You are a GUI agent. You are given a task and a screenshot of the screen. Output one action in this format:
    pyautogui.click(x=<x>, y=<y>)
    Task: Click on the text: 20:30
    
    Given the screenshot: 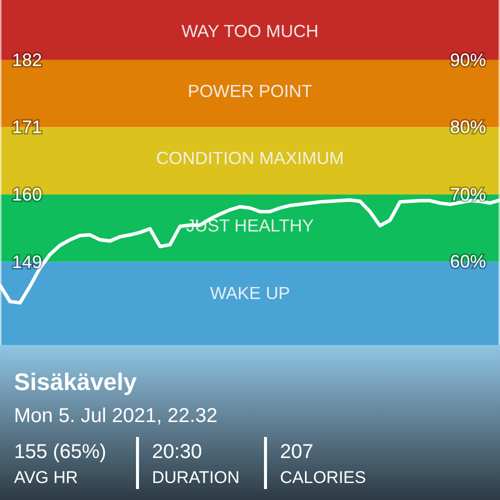 What is the action you would take?
    pyautogui.click(x=177, y=452)
    